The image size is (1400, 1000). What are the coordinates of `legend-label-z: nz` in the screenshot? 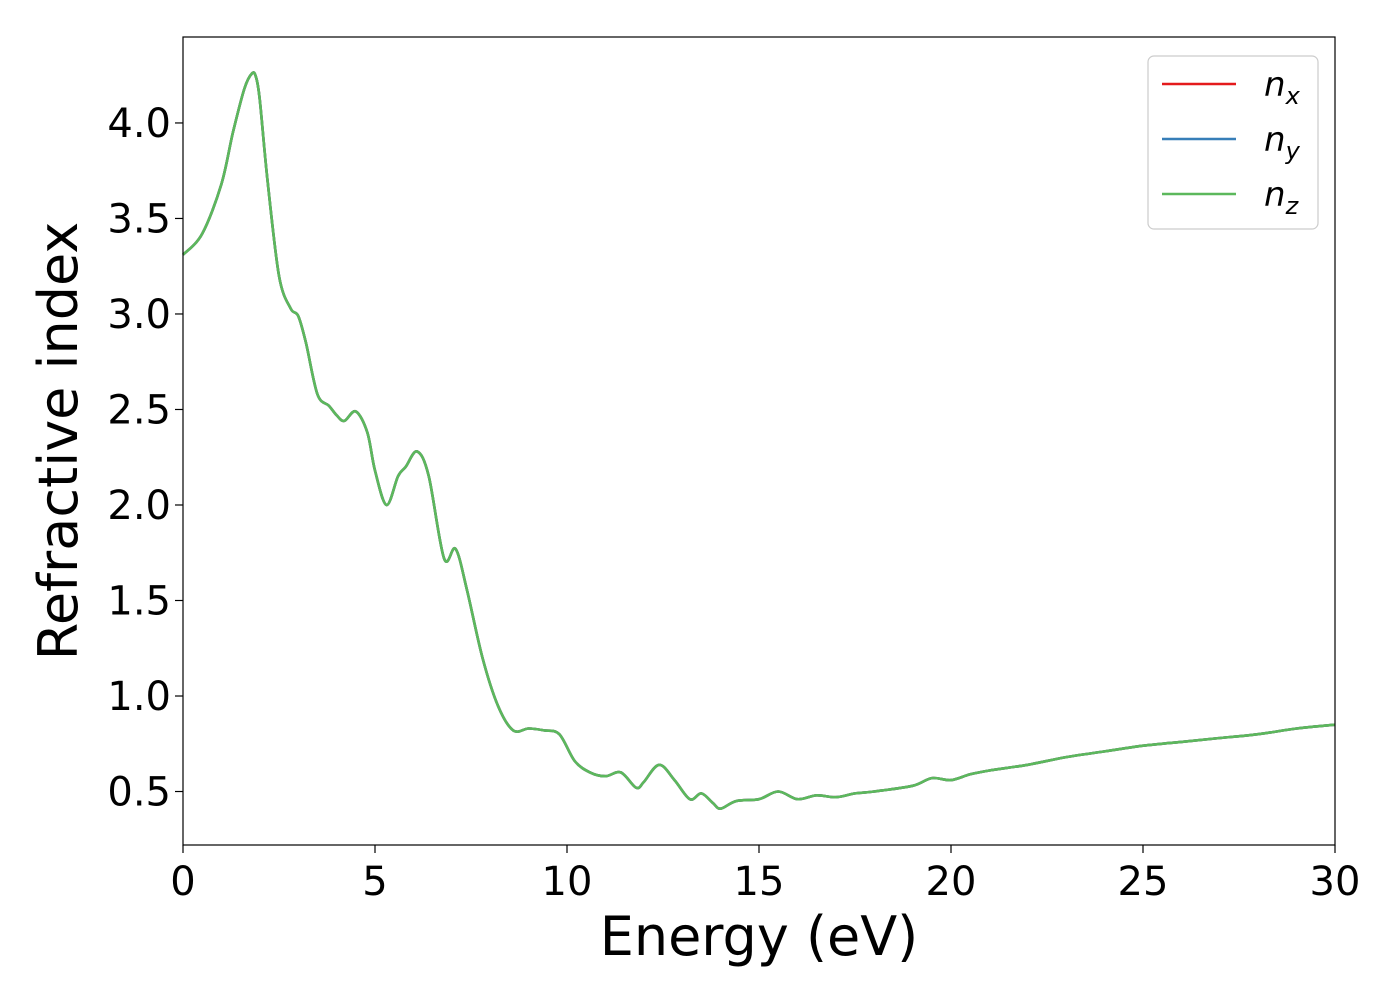 It's located at (1282, 197).